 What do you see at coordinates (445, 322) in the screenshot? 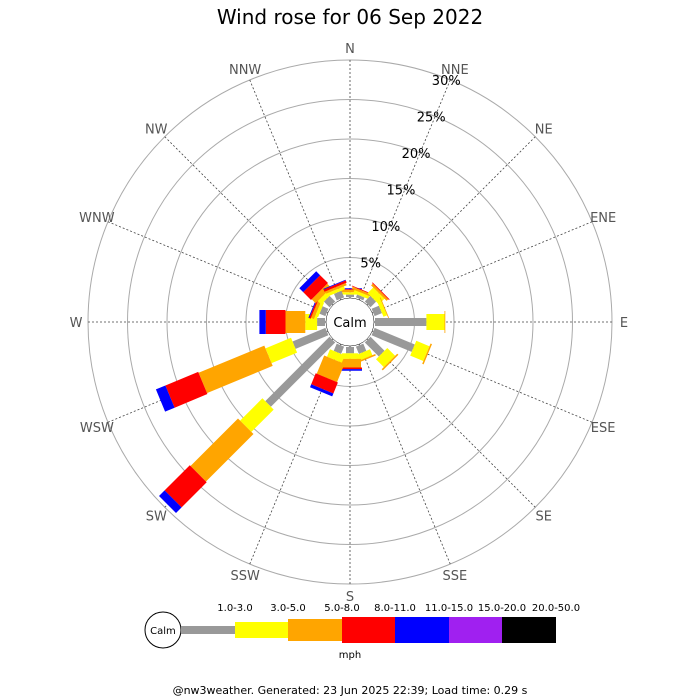
I see `bar-e-5.0-8.0` at bounding box center [445, 322].